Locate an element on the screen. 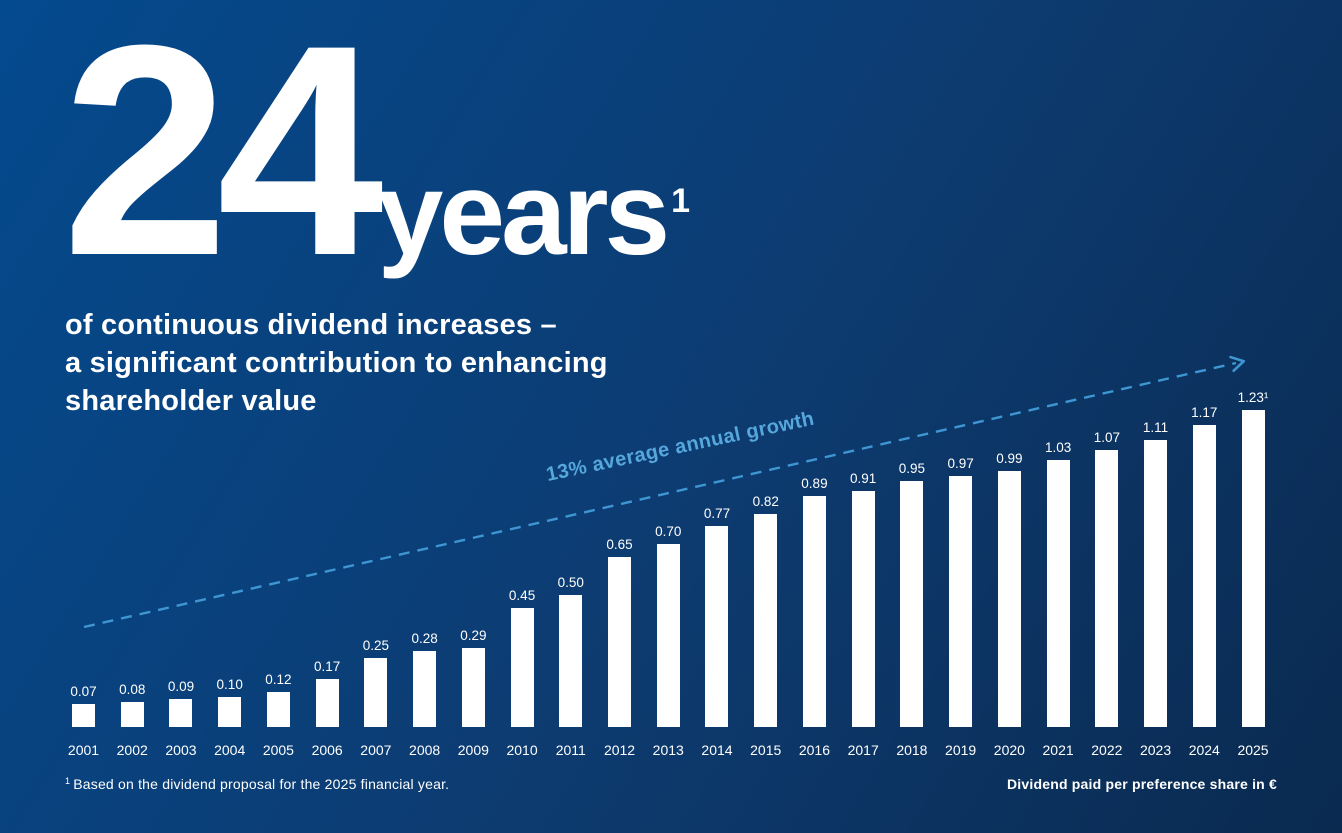 The height and width of the screenshot is (833, 1342). bar-value-2006: 0.17 is located at coordinates (327, 666).